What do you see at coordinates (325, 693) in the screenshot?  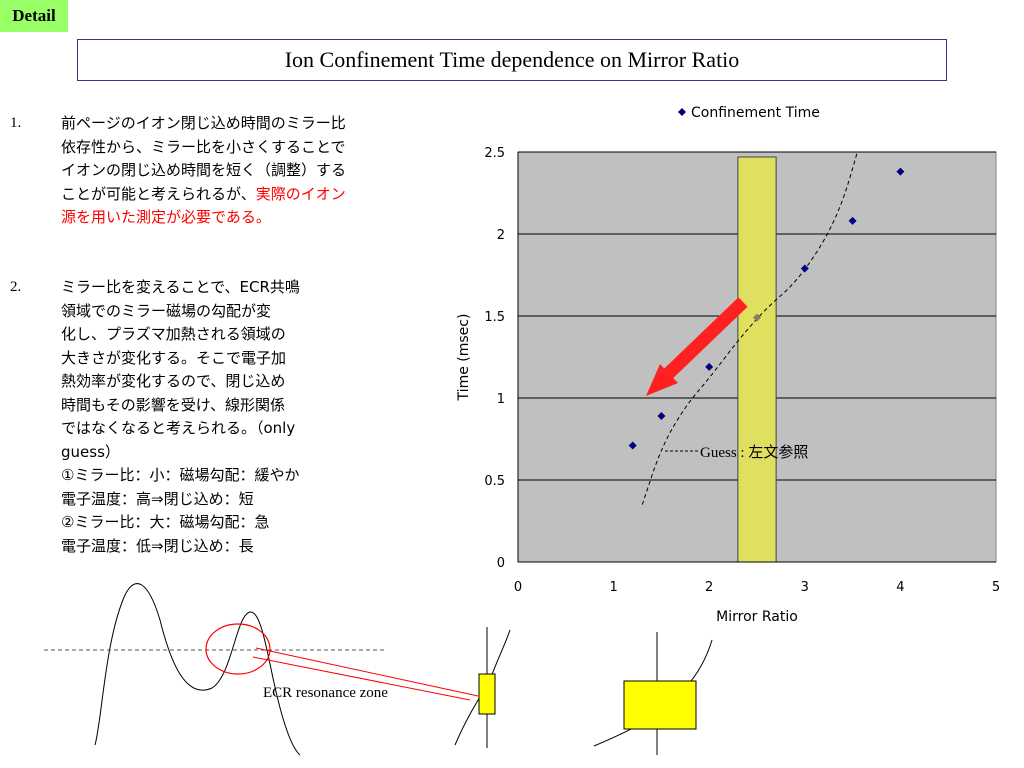 I see `ecr-zone-label: ECR resonance zone` at bounding box center [325, 693].